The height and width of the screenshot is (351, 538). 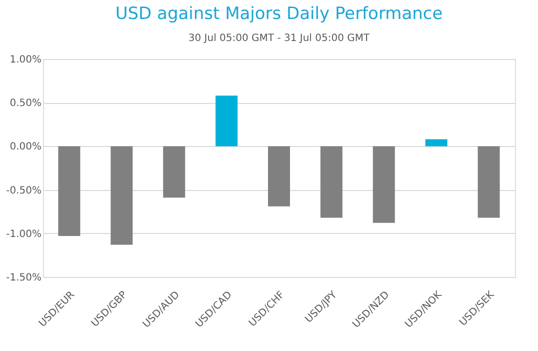 I want to click on chart-subtitle: 30 Jul 05:00 GMT - 31 Jul 05:00 GMT, so click(x=279, y=38).